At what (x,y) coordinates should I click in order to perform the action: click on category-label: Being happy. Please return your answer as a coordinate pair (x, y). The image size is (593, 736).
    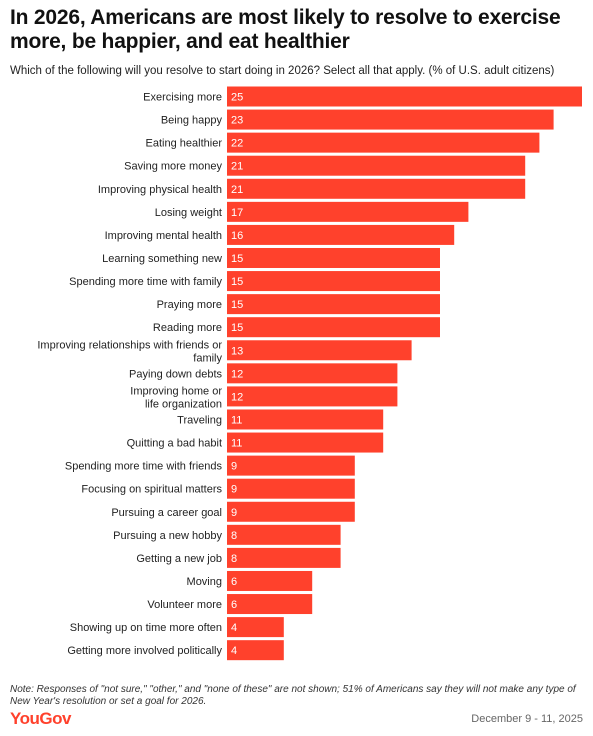
    Looking at the image, I should click on (192, 121).